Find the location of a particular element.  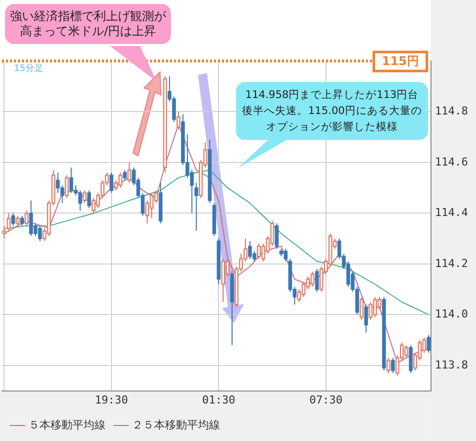

ref-line-label: 115円 is located at coordinates (400, 61).